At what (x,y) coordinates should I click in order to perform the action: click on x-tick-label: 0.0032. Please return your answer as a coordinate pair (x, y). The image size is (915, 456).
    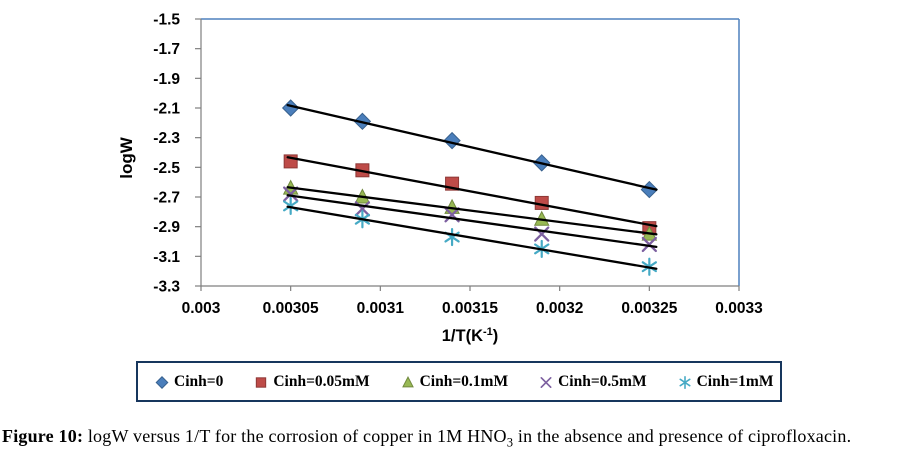
    Looking at the image, I should click on (559, 308).